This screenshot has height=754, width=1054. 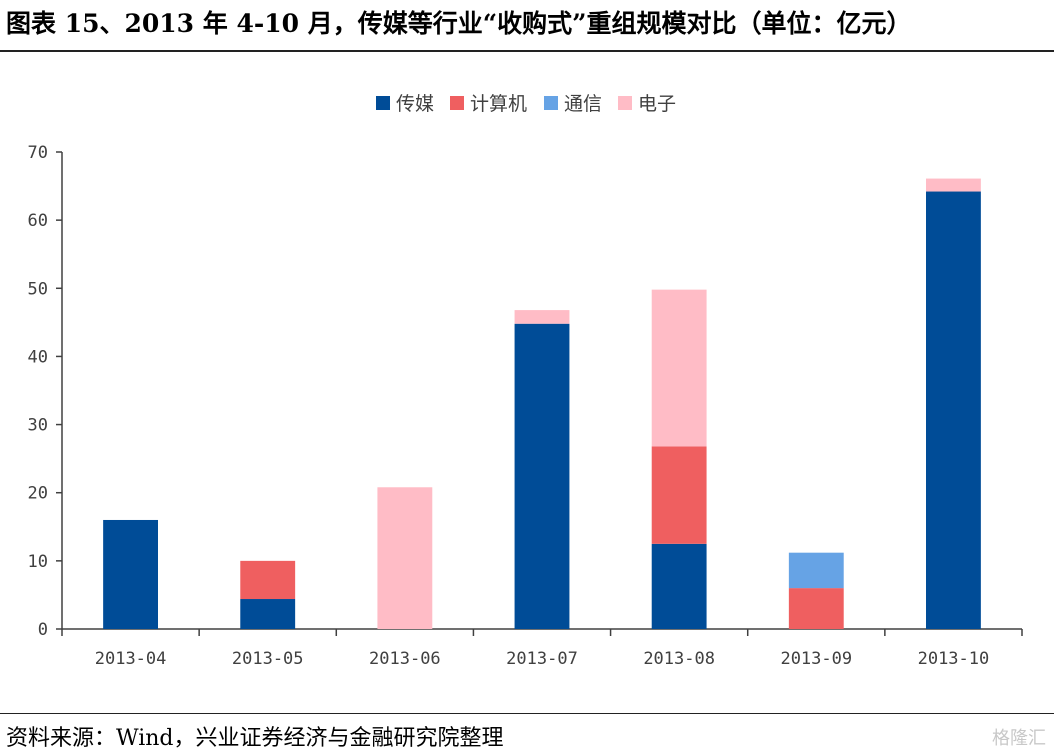 What do you see at coordinates (498, 104) in the screenshot?
I see `legend-label: 计算机` at bounding box center [498, 104].